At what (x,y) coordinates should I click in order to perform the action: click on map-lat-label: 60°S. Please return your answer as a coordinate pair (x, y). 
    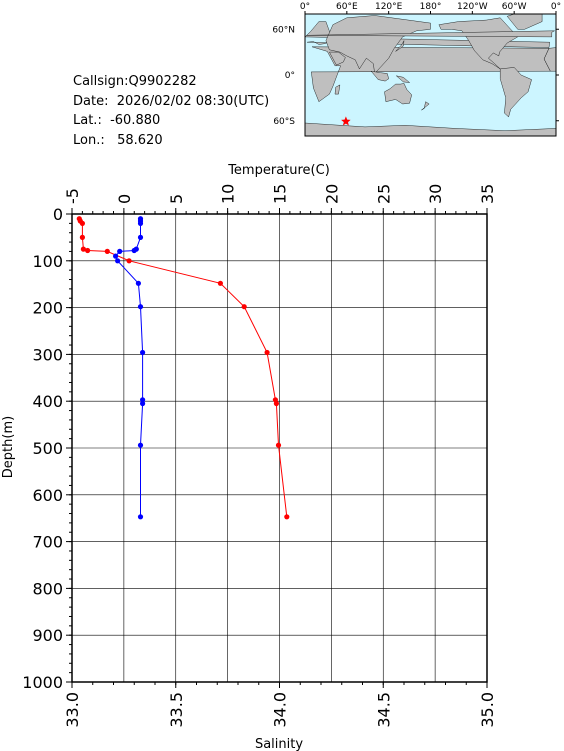
    Looking at the image, I should click on (284, 122).